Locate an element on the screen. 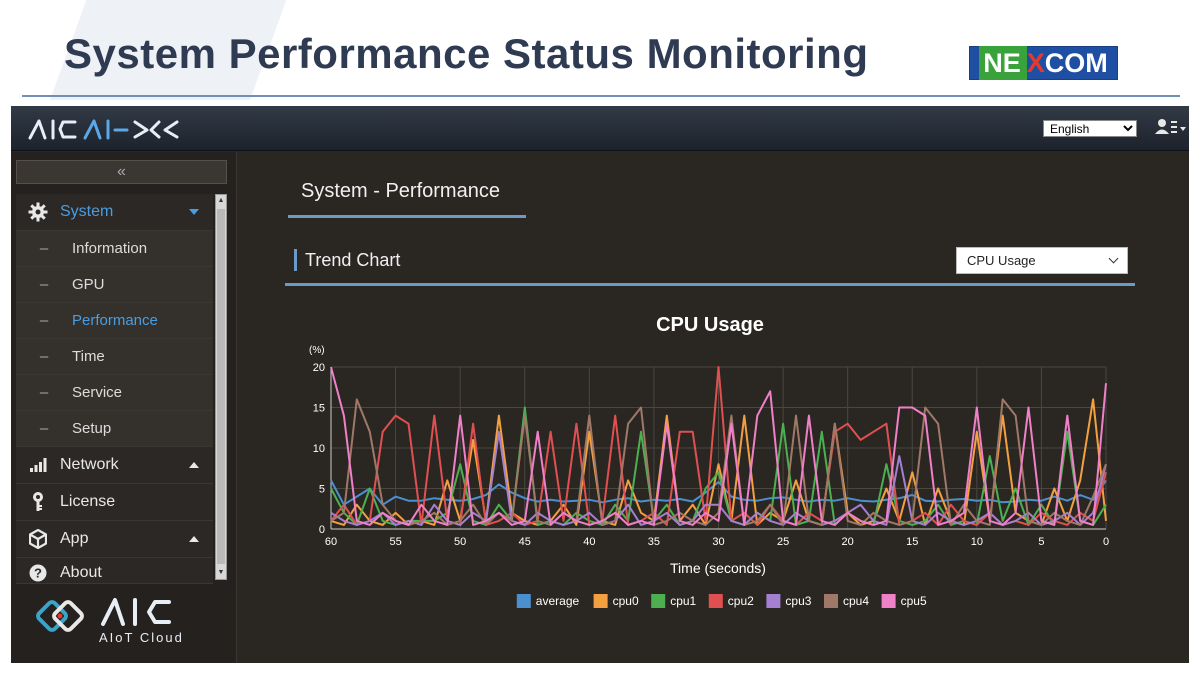 Image resolution: width=1201 pixels, height=675 pixels. sidebar-subitem-performance: – Performance is located at coordinates (114, 321).